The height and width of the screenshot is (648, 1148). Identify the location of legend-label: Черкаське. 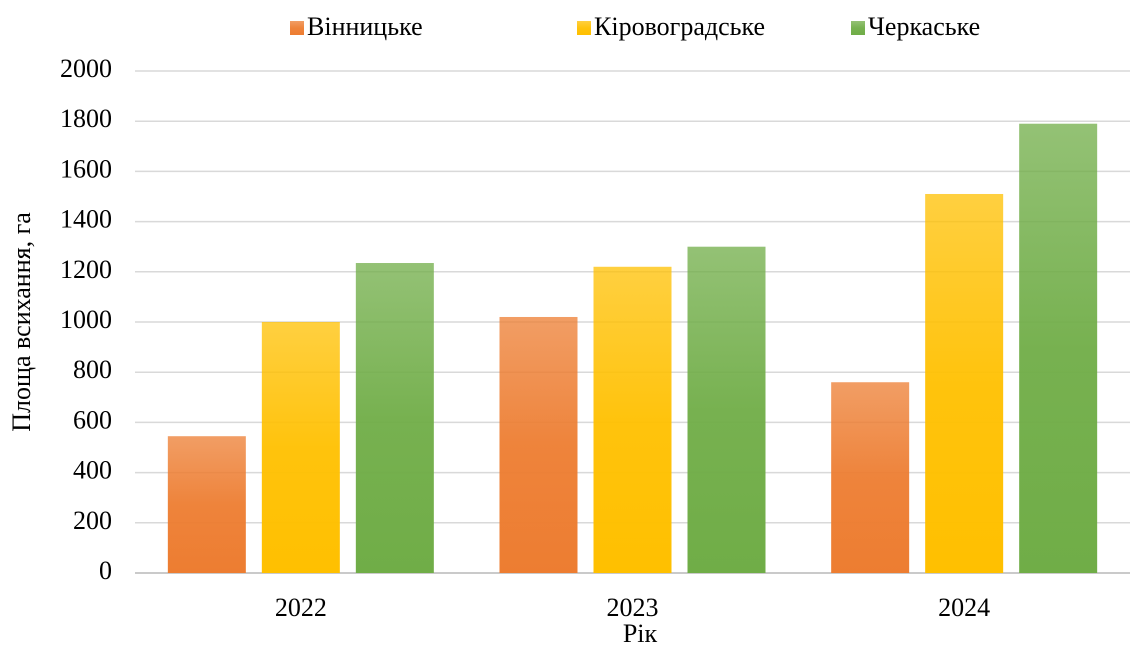
(924, 26).